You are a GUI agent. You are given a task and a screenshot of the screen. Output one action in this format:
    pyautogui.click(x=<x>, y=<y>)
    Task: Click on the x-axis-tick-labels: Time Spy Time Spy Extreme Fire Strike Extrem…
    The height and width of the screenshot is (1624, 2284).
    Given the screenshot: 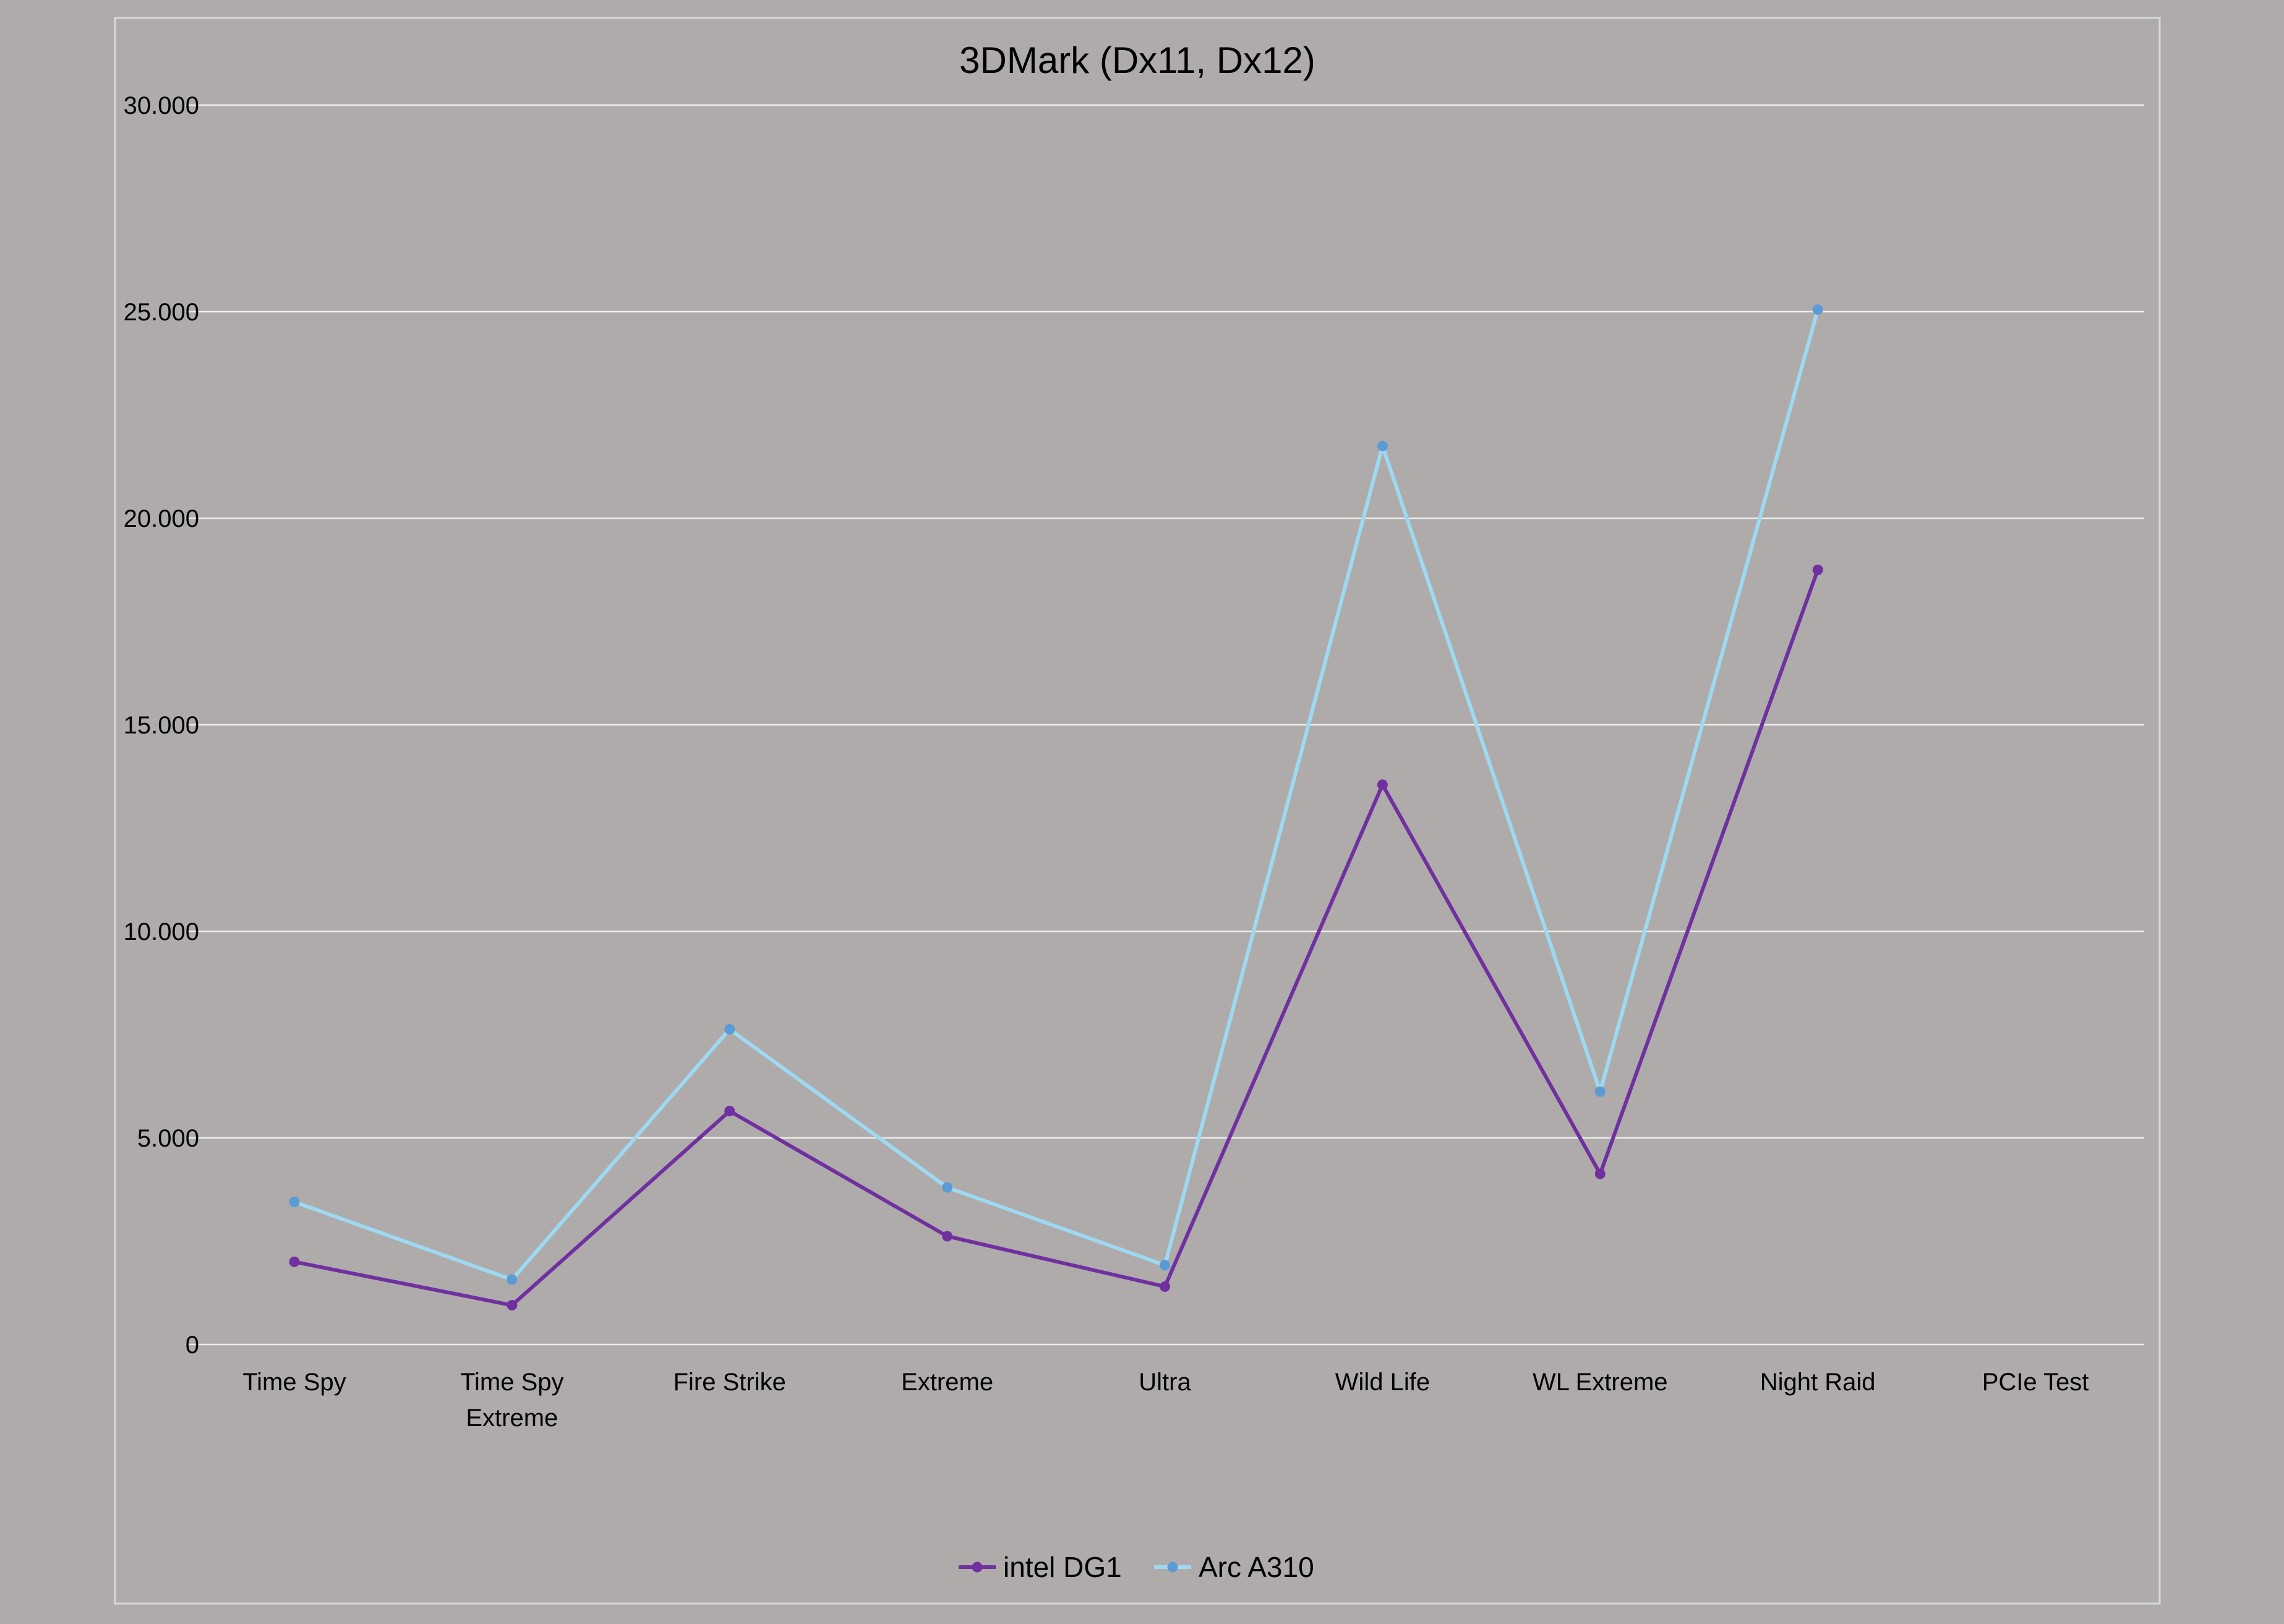 What is the action you would take?
    pyautogui.click(x=1165, y=1401)
    